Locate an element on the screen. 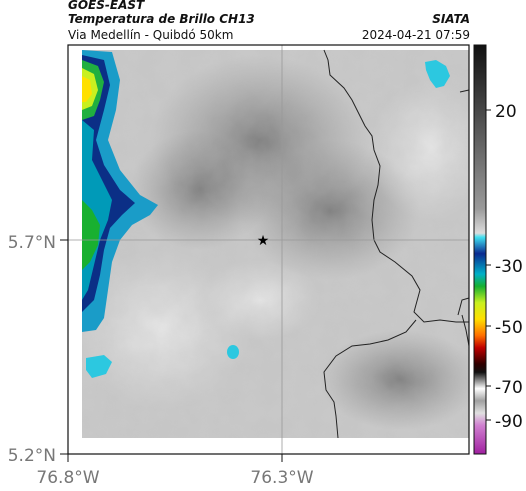 Image resolution: width=526 pixels, height=491 pixels. product-title: Temperatura de Brillo CH13 is located at coordinates (161, 19).